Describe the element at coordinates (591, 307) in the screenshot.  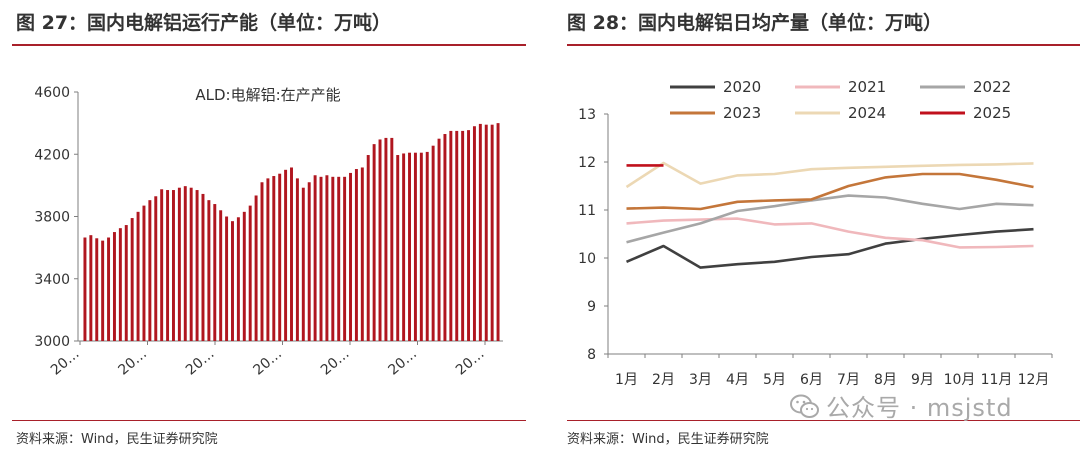
I see `y-tick-label: 9` at that location.